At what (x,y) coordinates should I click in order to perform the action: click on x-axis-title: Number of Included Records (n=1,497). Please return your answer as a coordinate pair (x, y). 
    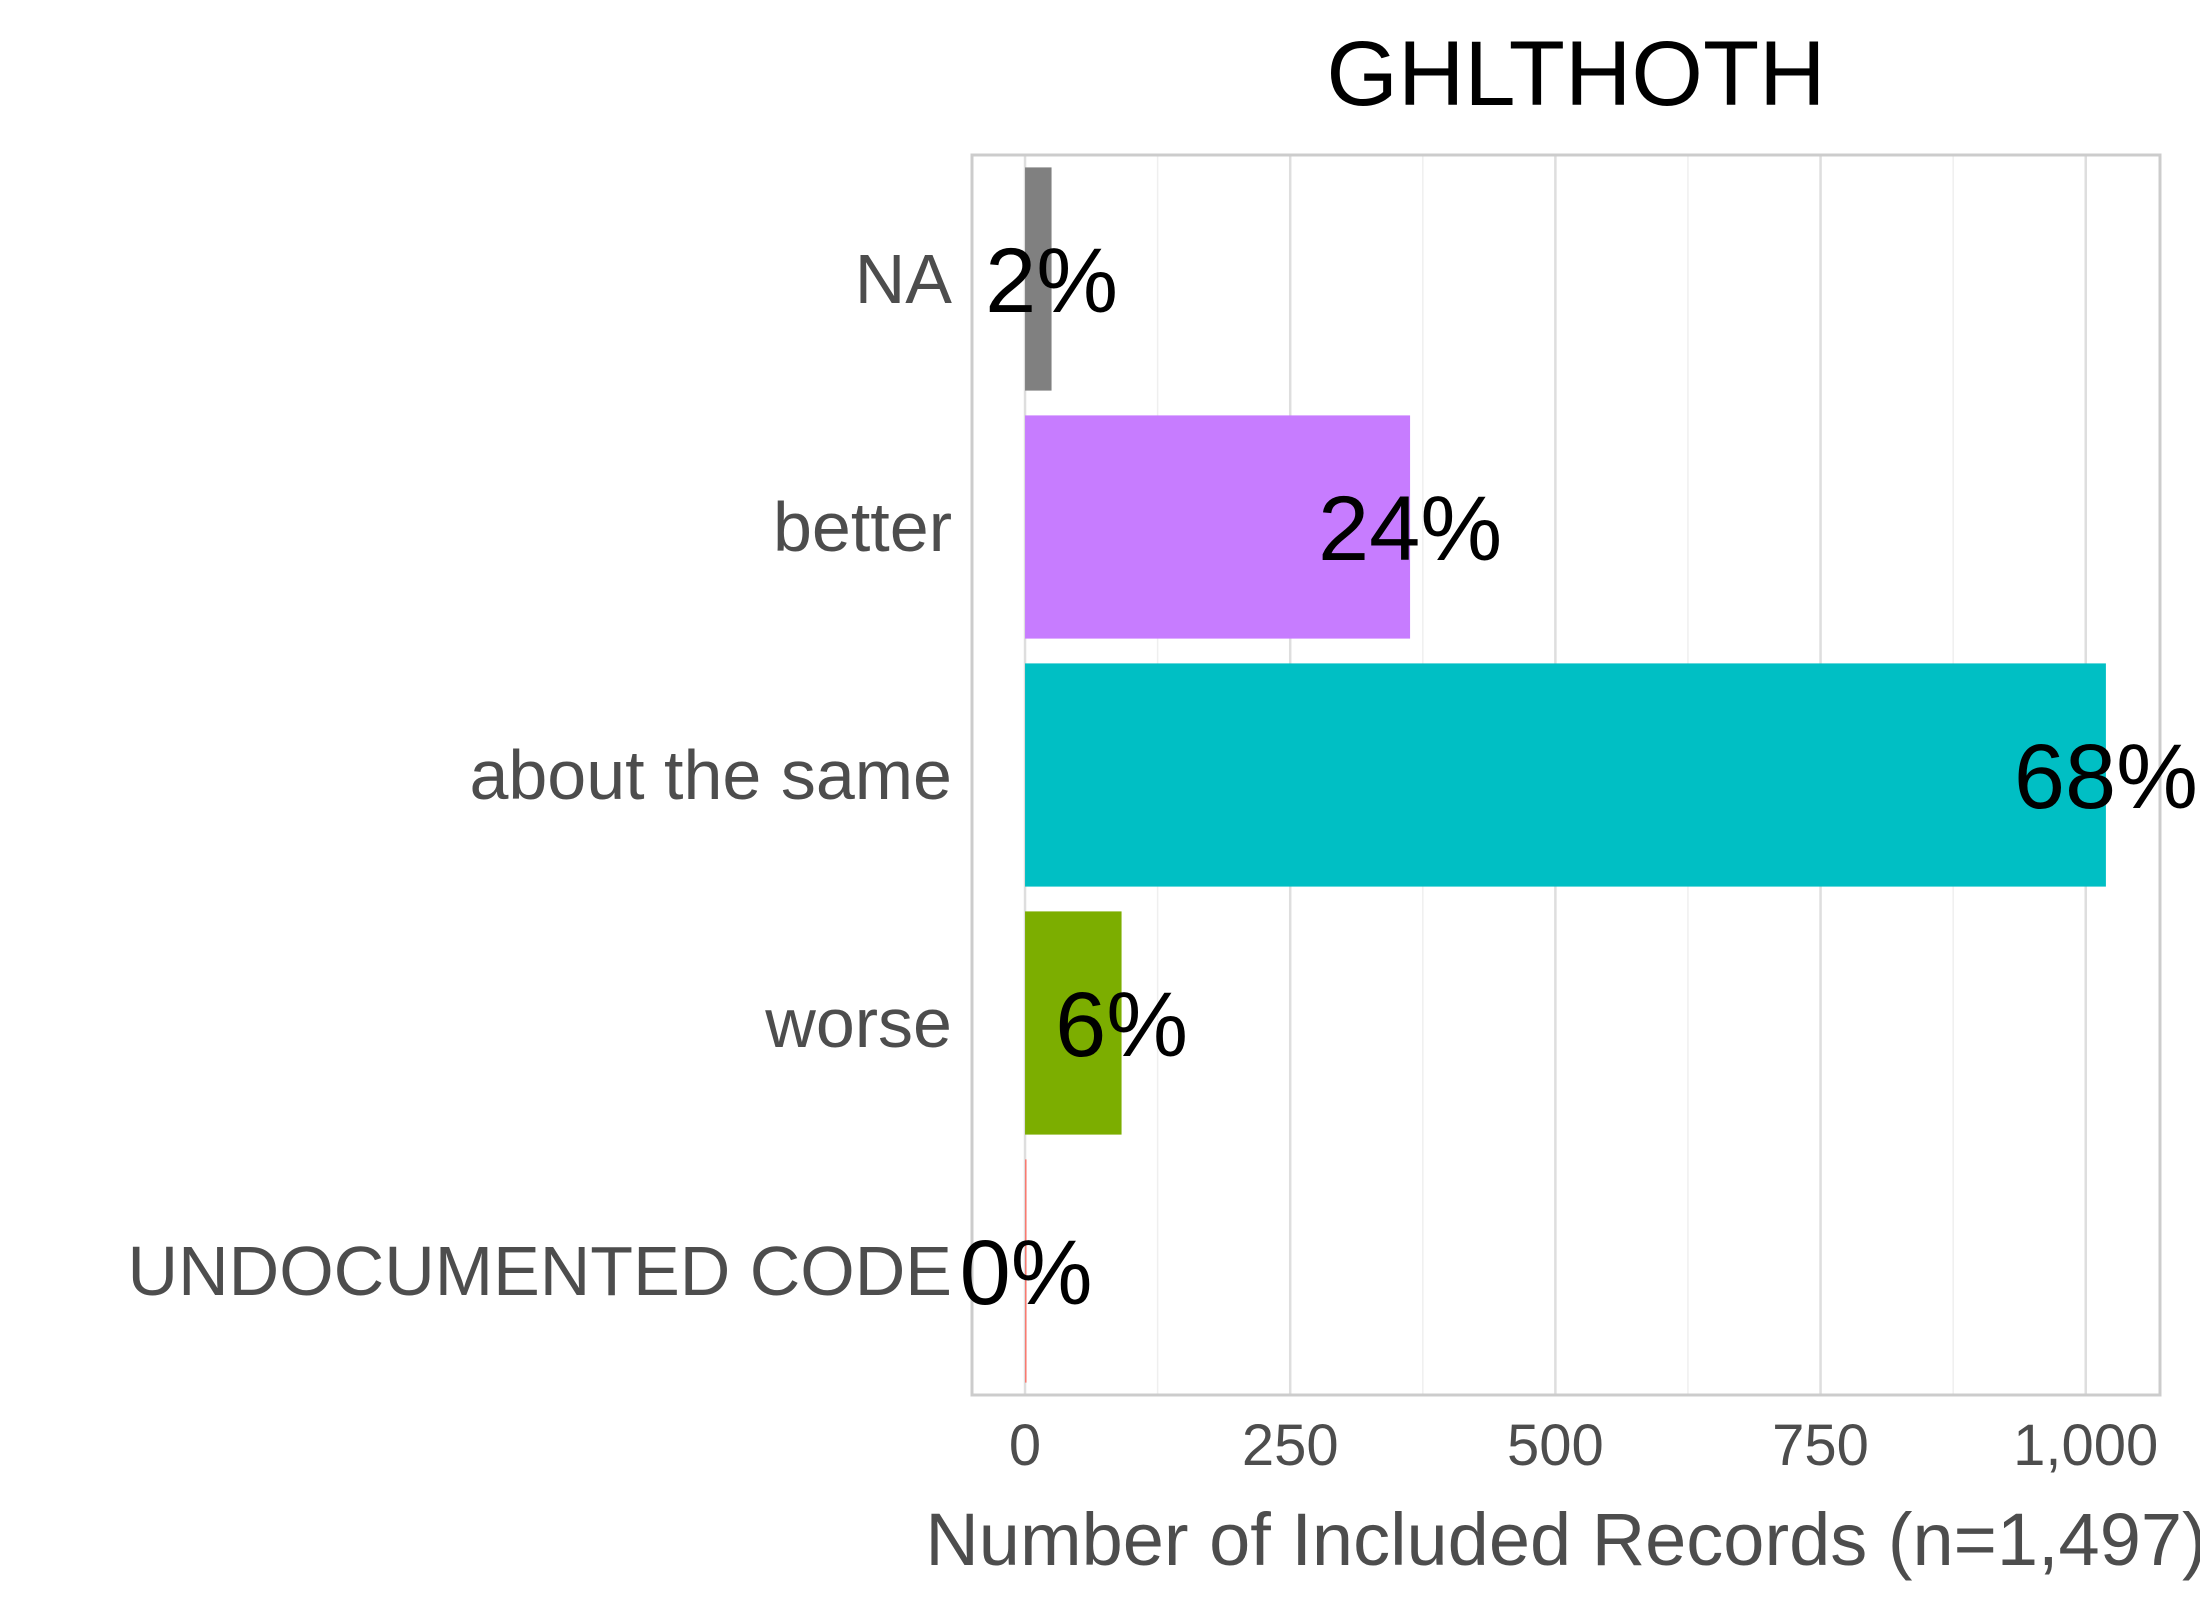
    Looking at the image, I should click on (1562, 1539).